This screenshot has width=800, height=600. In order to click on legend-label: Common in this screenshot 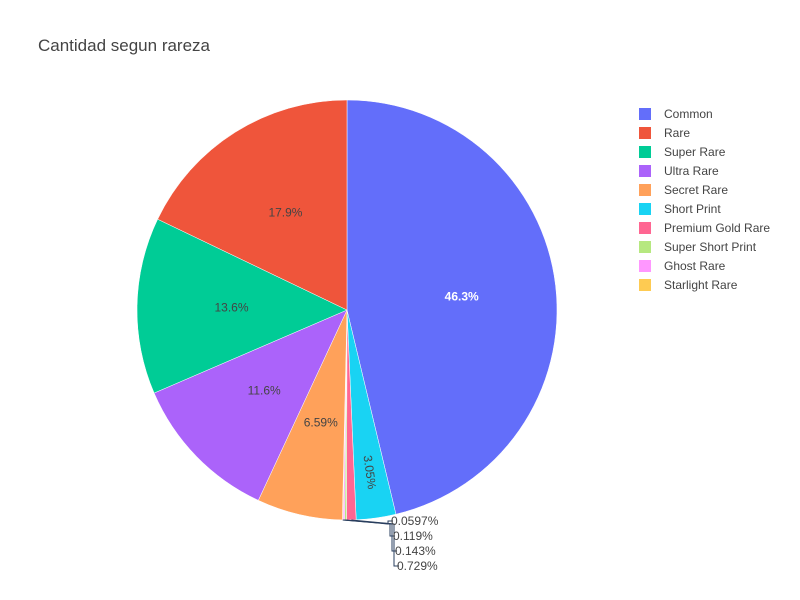, I will do `click(688, 114)`.